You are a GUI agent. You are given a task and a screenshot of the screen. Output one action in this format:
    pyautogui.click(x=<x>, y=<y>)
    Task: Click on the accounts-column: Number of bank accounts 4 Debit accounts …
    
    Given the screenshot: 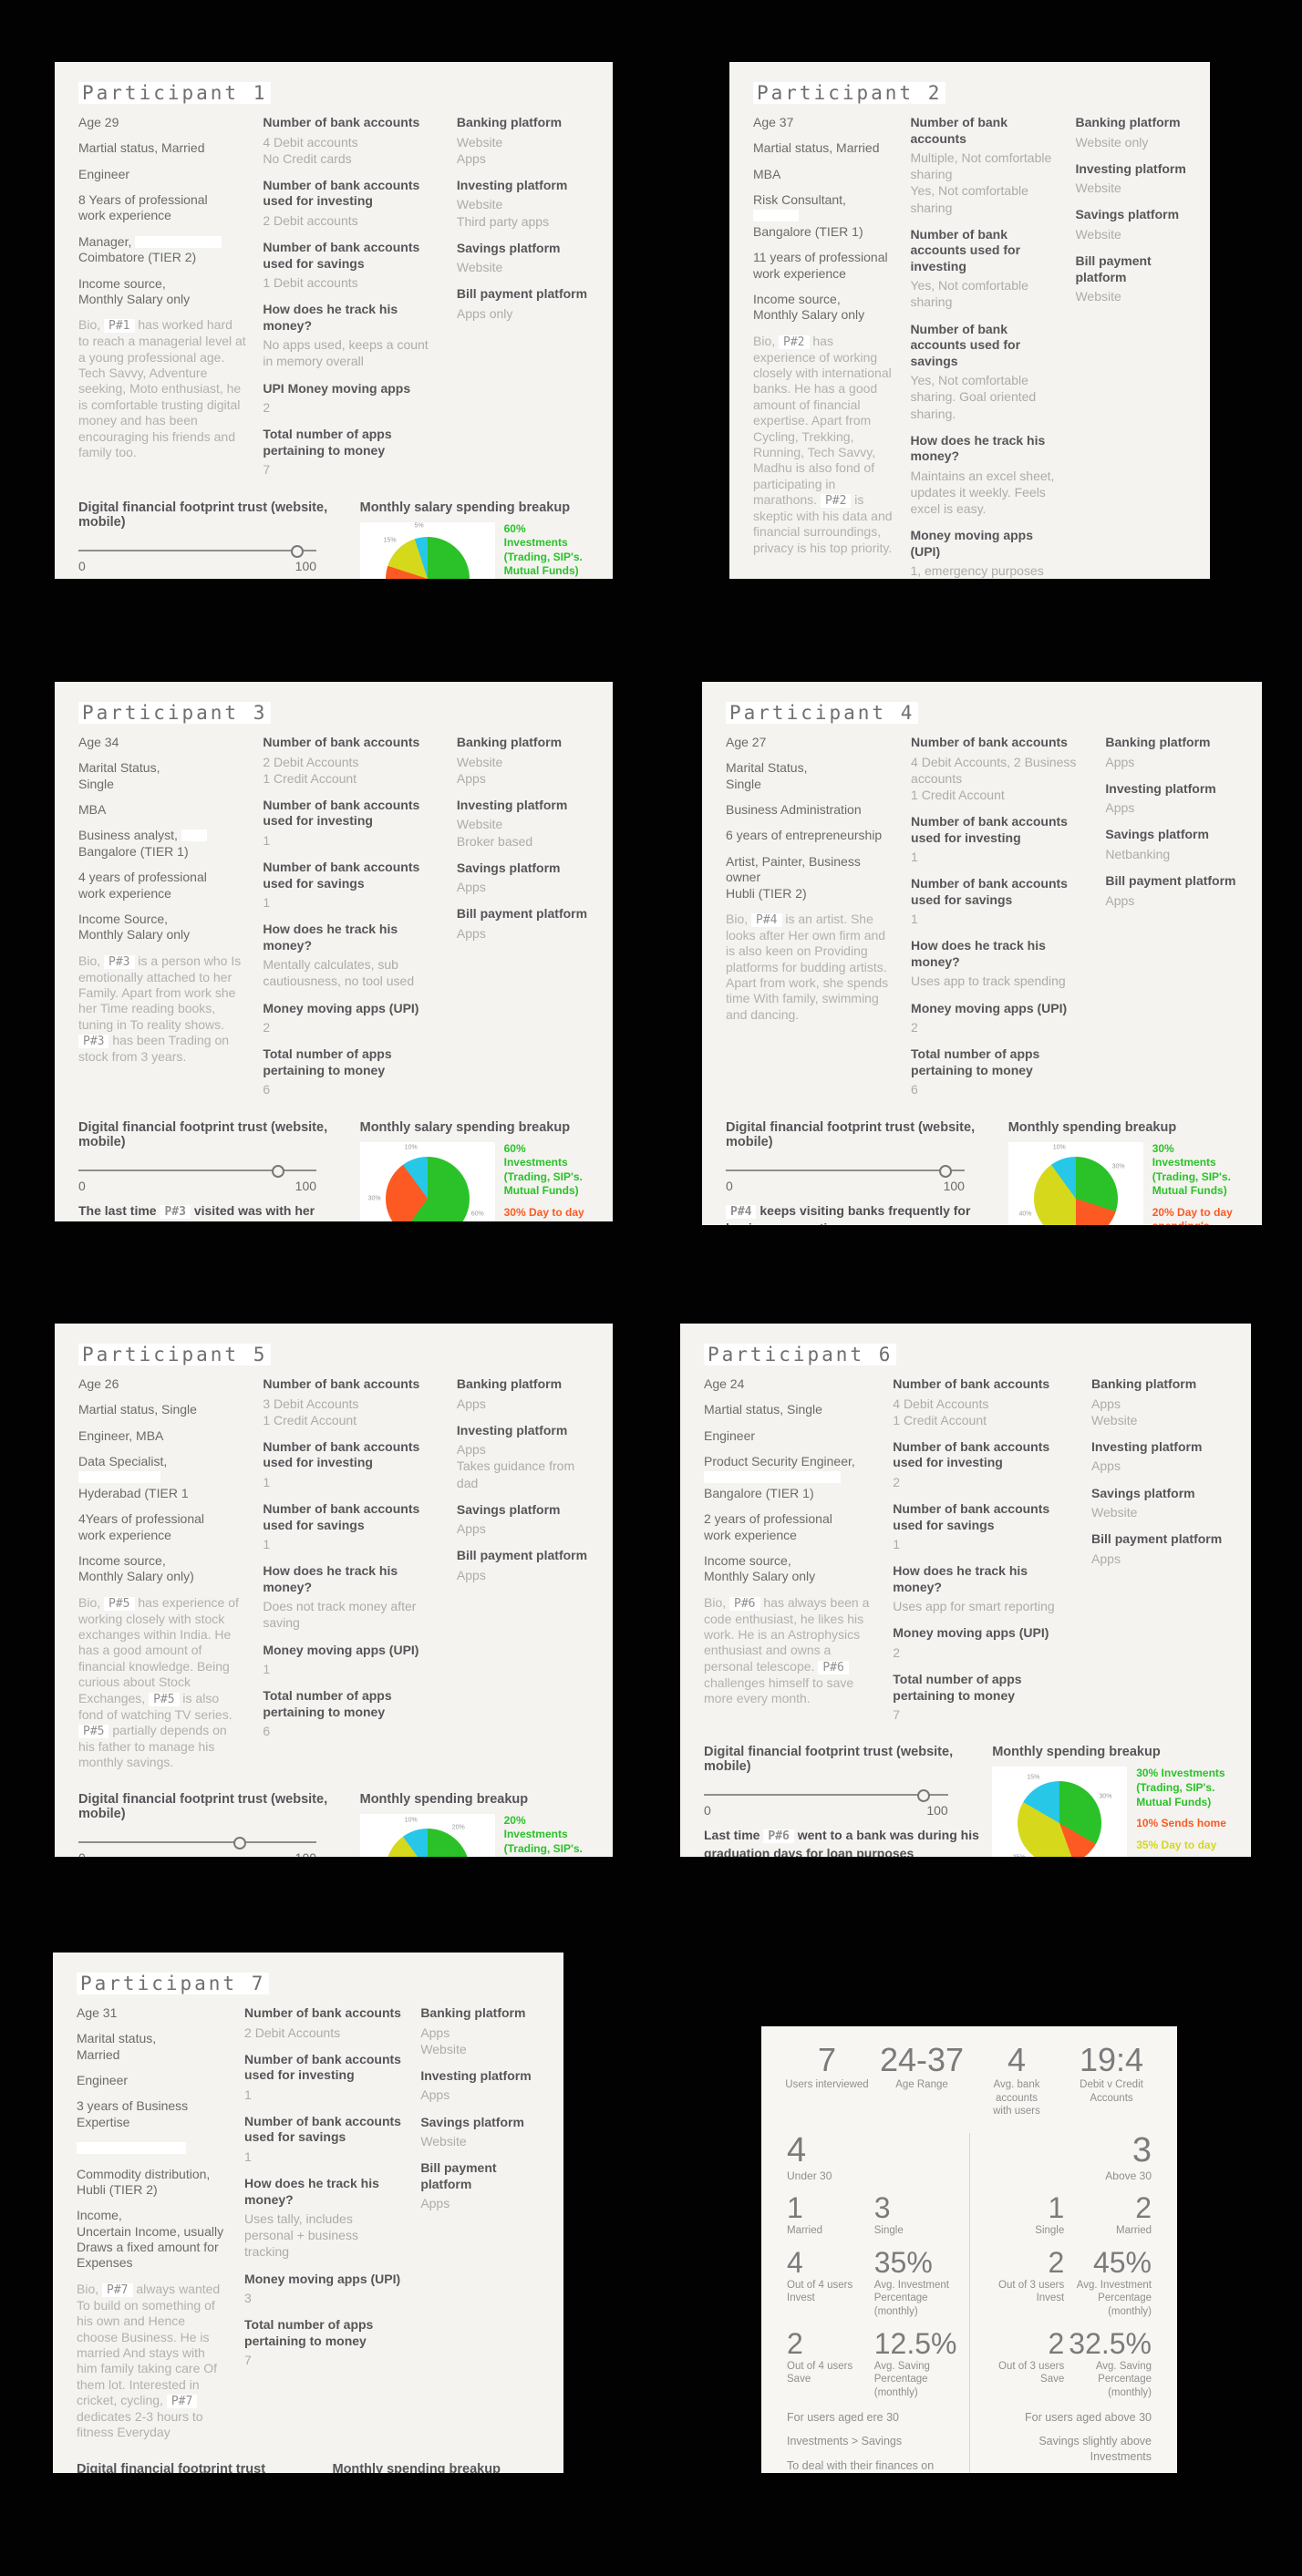 What is the action you would take?
    pyautogui.click(x=351, y=302)
    